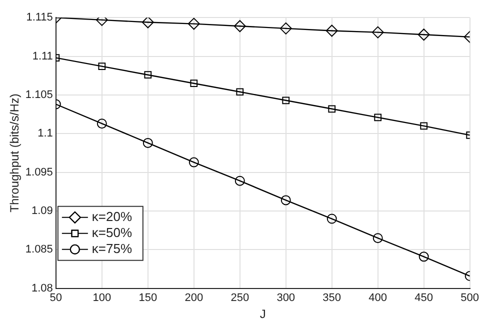  Describe the element at coordinates (240, 298) in the screenshot. I see `x-tick-label: 250` at that location.